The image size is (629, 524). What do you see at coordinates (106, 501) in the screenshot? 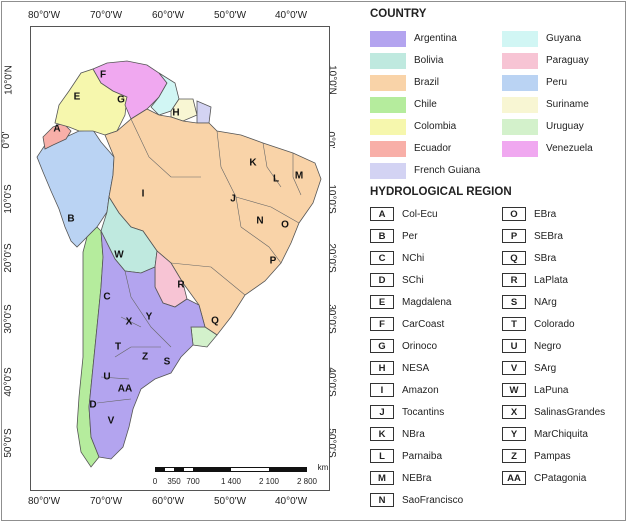
I see `coord-bottom-70w: 70°0'W` at bounding box center [106, 501].